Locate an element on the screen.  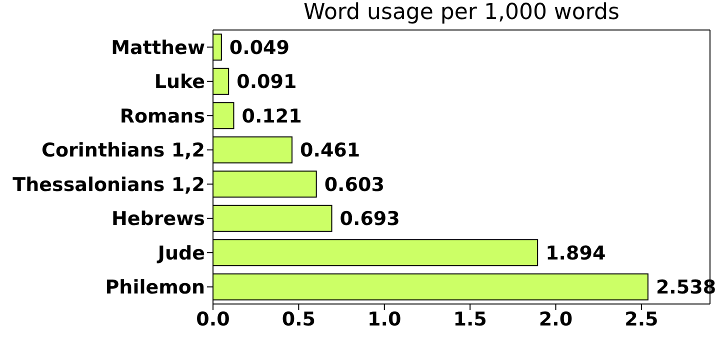
y-tick-label: Corinthians 1,2 is located at coordinates (123, 151).